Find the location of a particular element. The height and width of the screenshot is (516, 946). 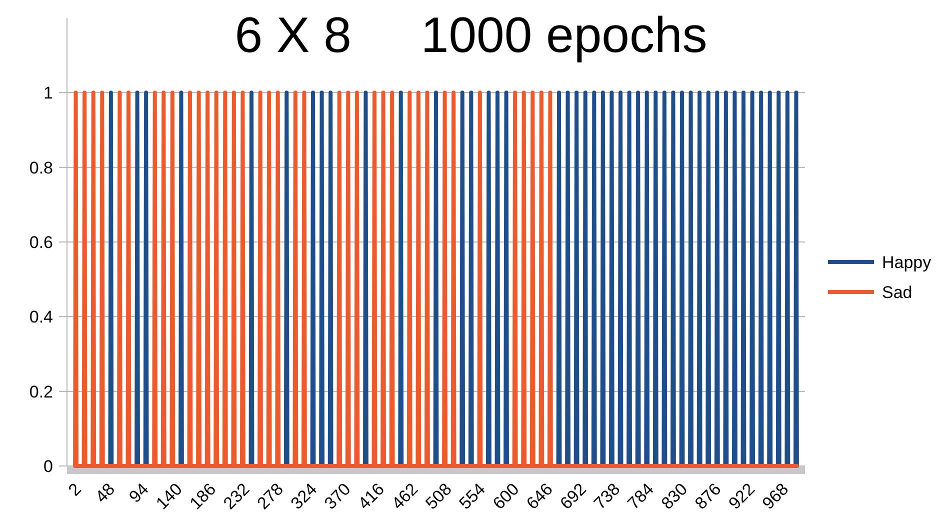

x-tick-label: 370 is located at coordinates (337, 497).